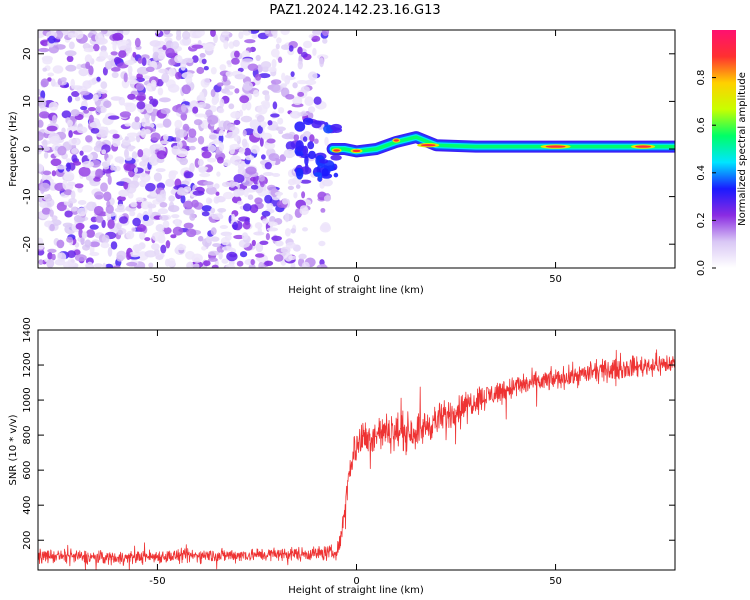 Image resolution: width=750 pixels, height=600 pixels. Describe the element at coordinates (701, 220) in the screenshot. I see `colorbar-tick-label: 0.2` at that location.